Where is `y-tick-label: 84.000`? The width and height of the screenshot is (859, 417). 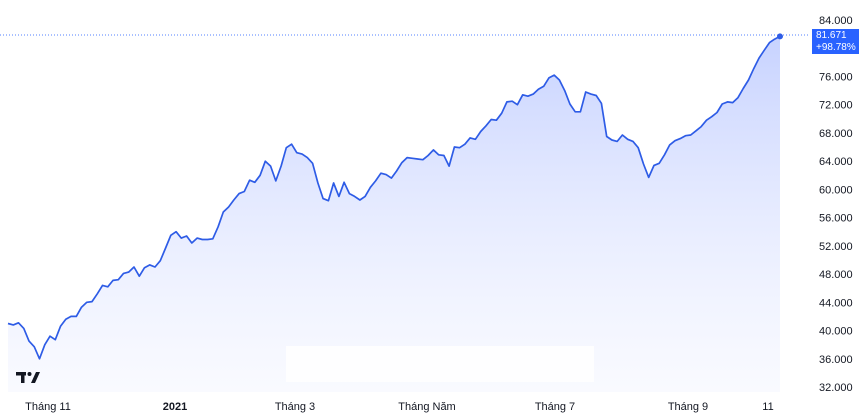 y-tick-label: 84.000 is located at coordinates (836, 21).